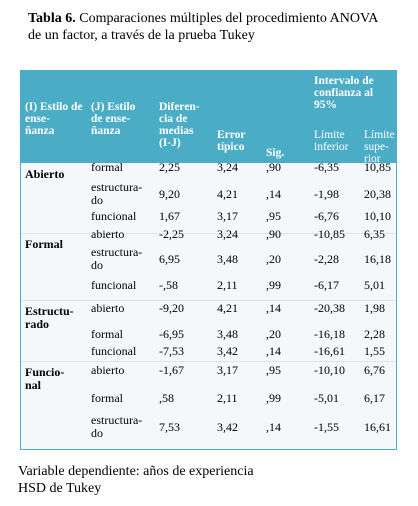 This screenshot has width=418, height=506. What do you see at coordinates (169, 194) in the screenshot?
I see `cell: 9,20` at bounding box center [169, 194].